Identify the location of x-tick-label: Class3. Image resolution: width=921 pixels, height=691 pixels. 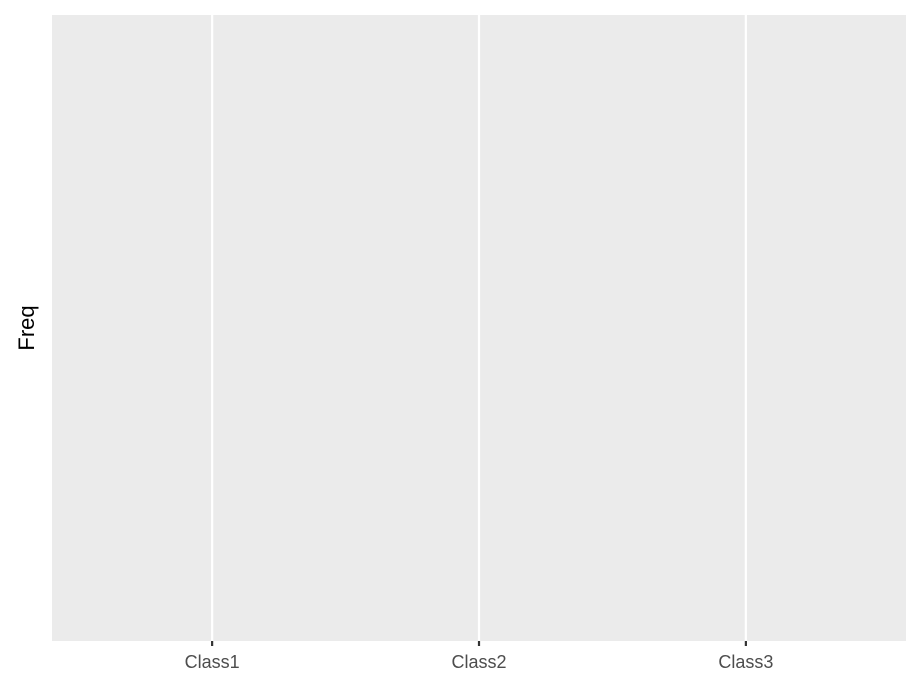
(745, 662).